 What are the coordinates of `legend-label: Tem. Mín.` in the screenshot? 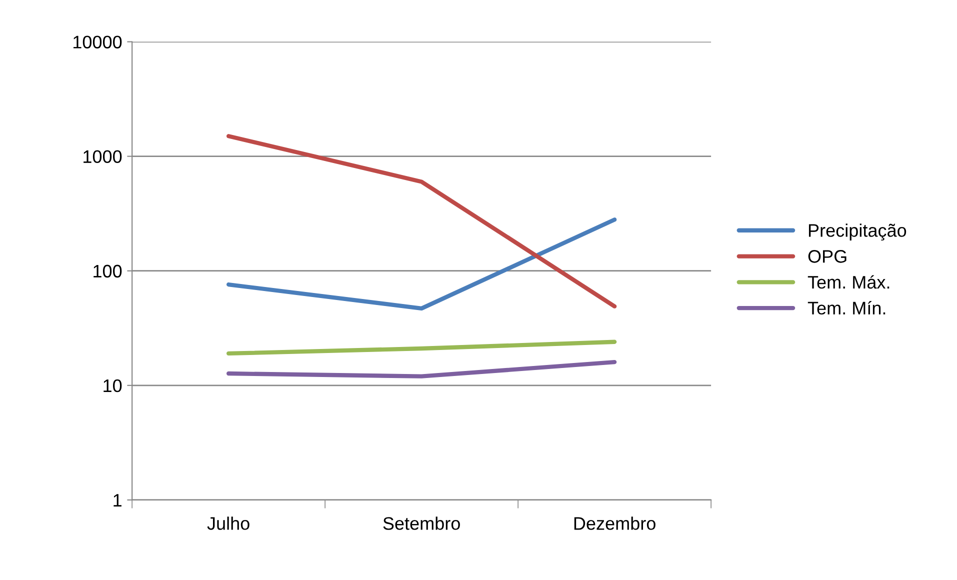 It's located at (847, 308).